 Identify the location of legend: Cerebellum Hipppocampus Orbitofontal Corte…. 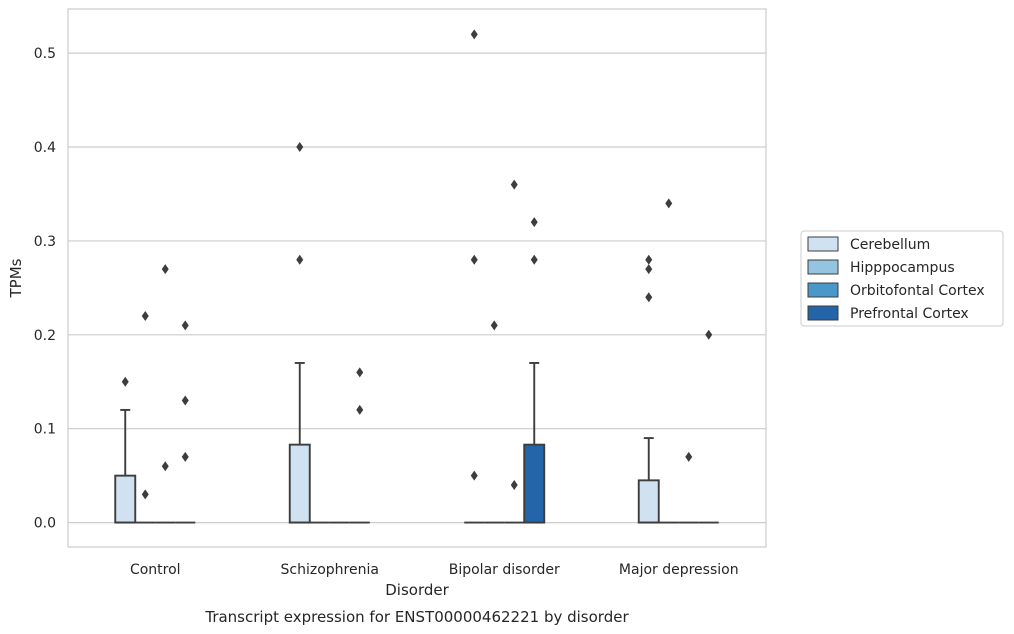
(902, 278).